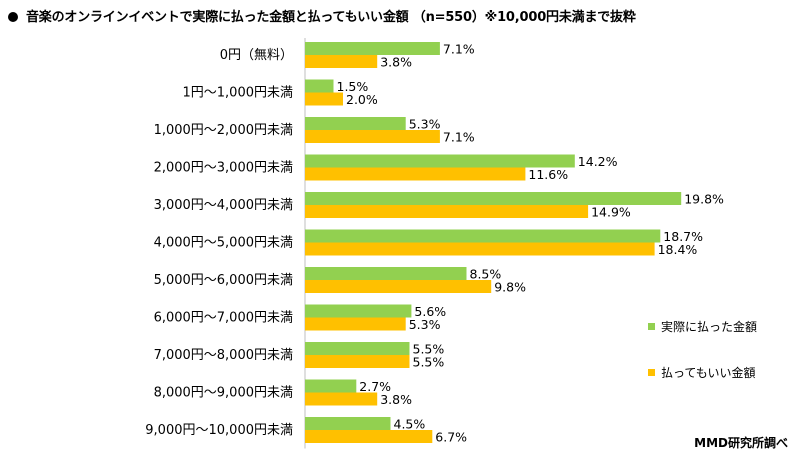 The height and width of the screenshot is (458, 800). I want to click on data-label-series1: 19.8%, so click(704, 199).